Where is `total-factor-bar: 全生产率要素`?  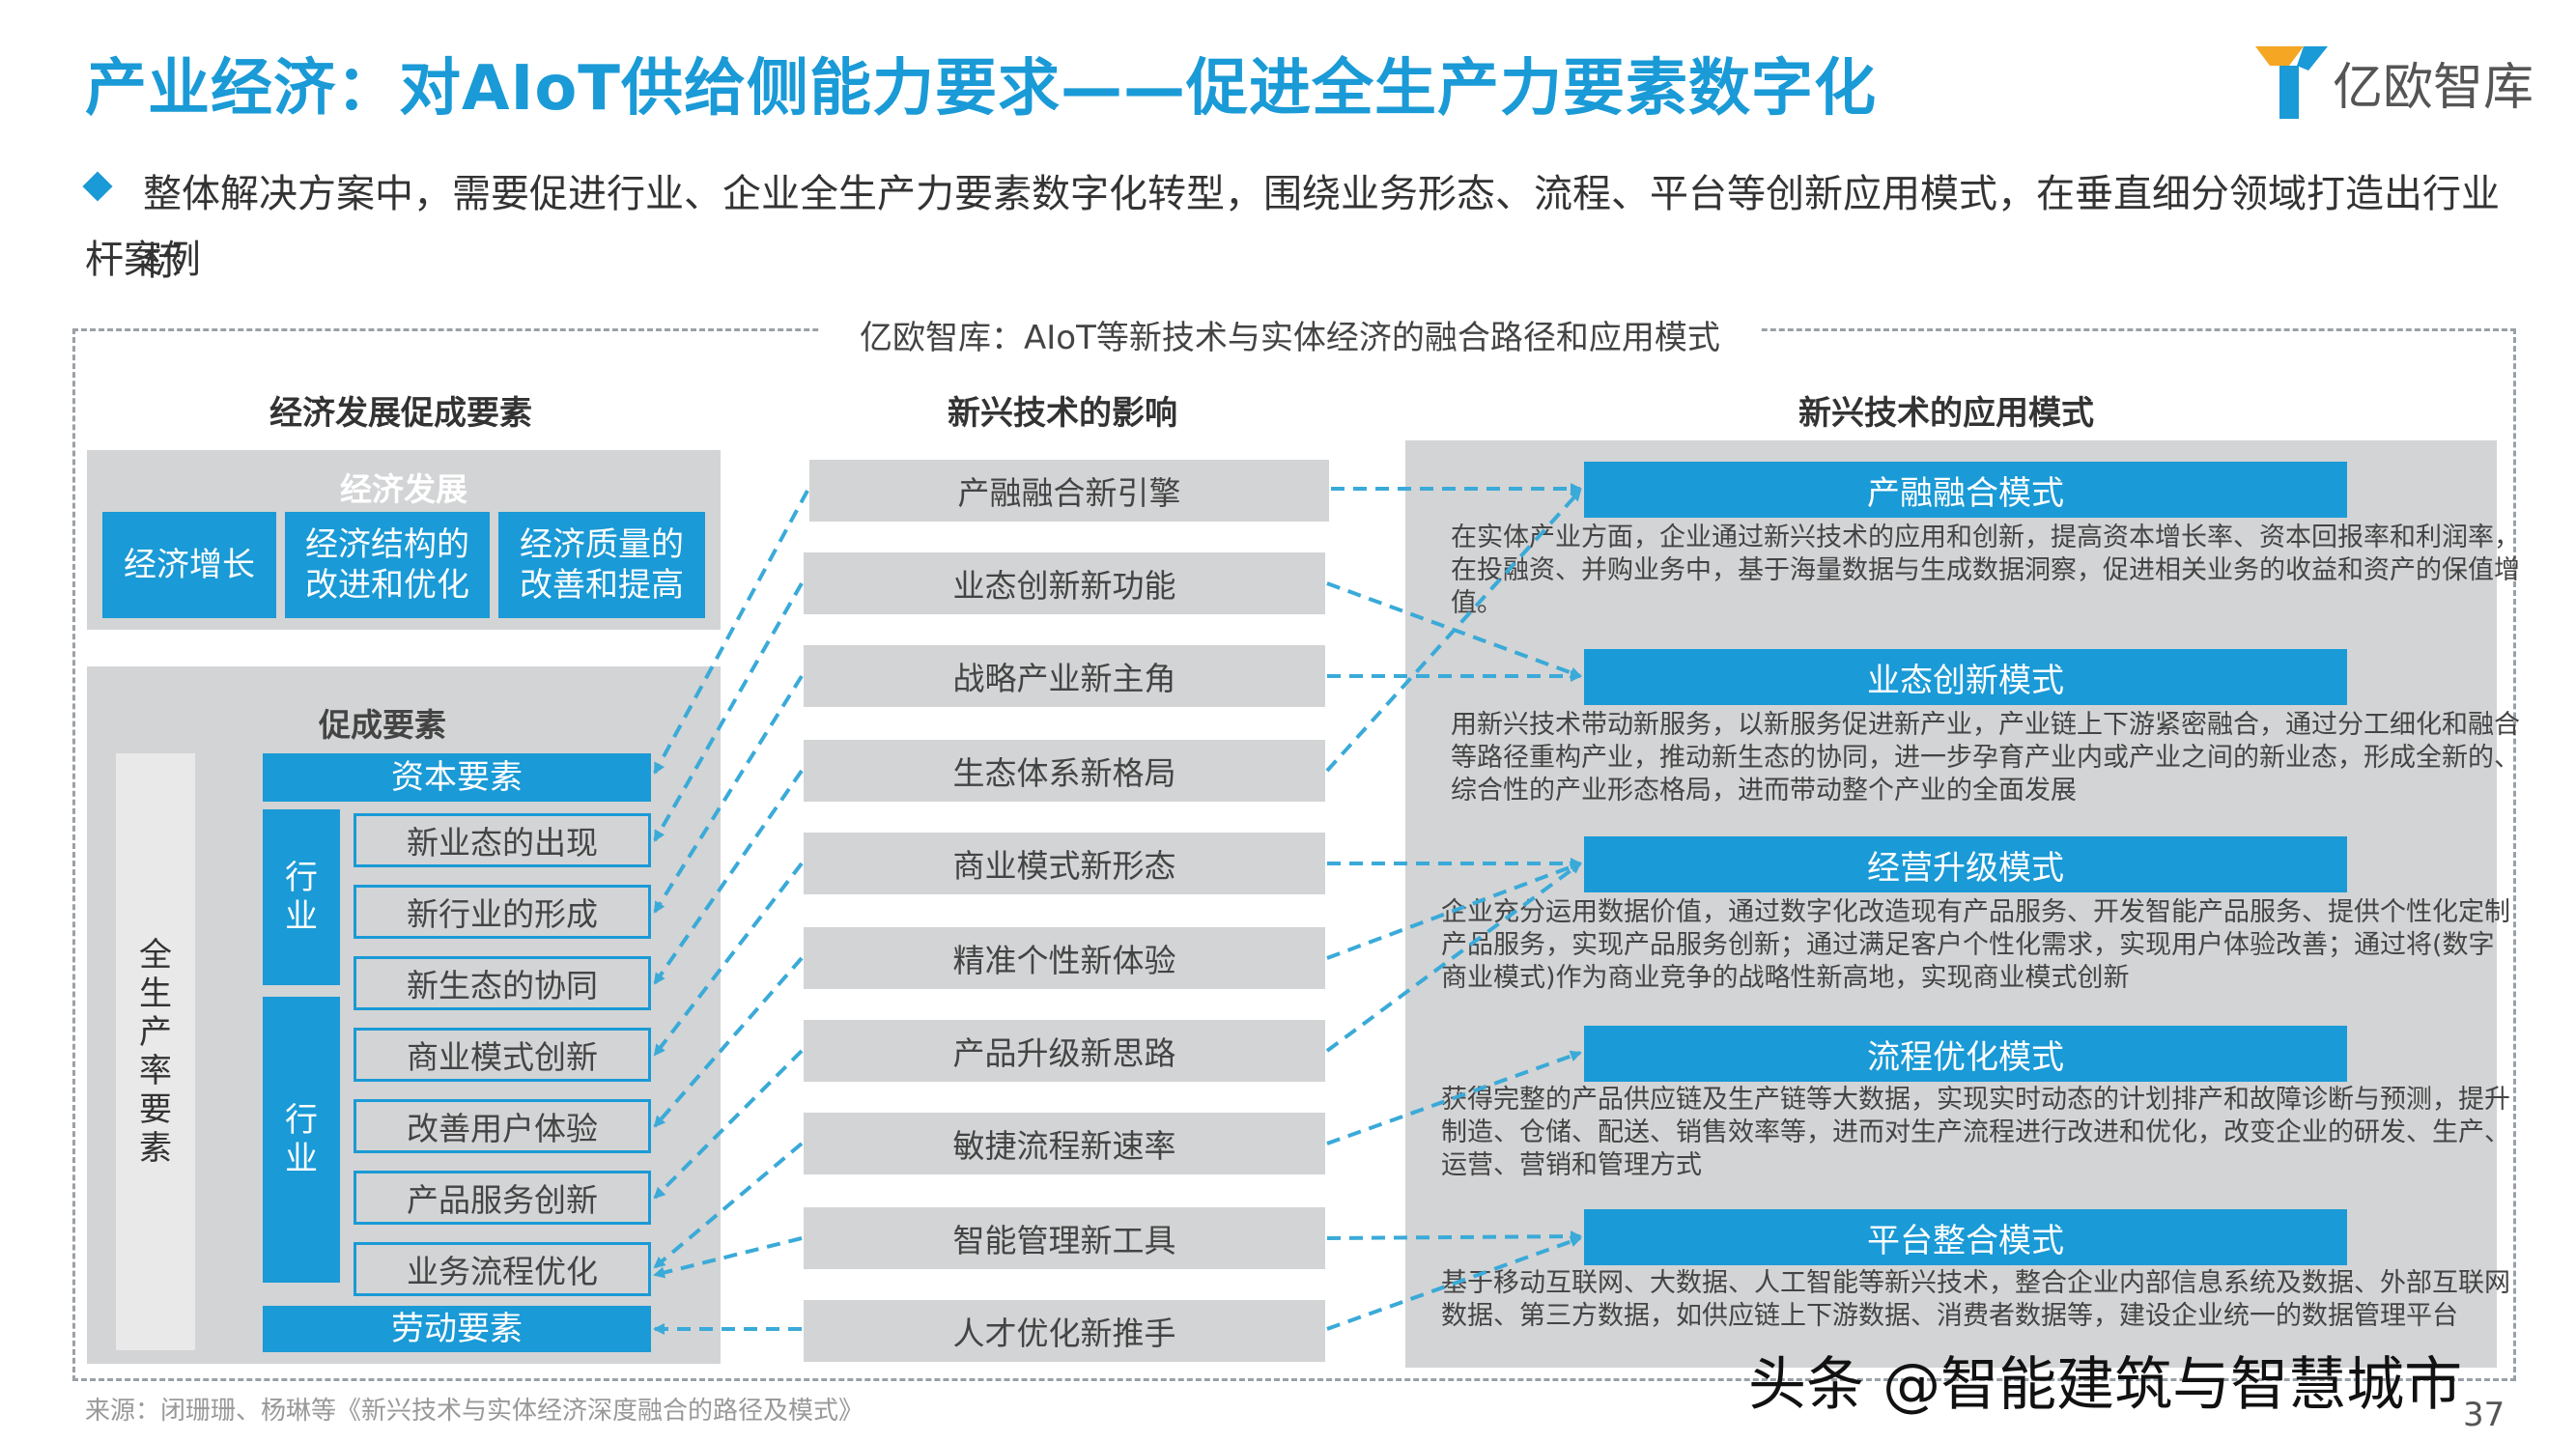 total-factor-bar: 全生产率要素 is located at coordinates (155, 1051).